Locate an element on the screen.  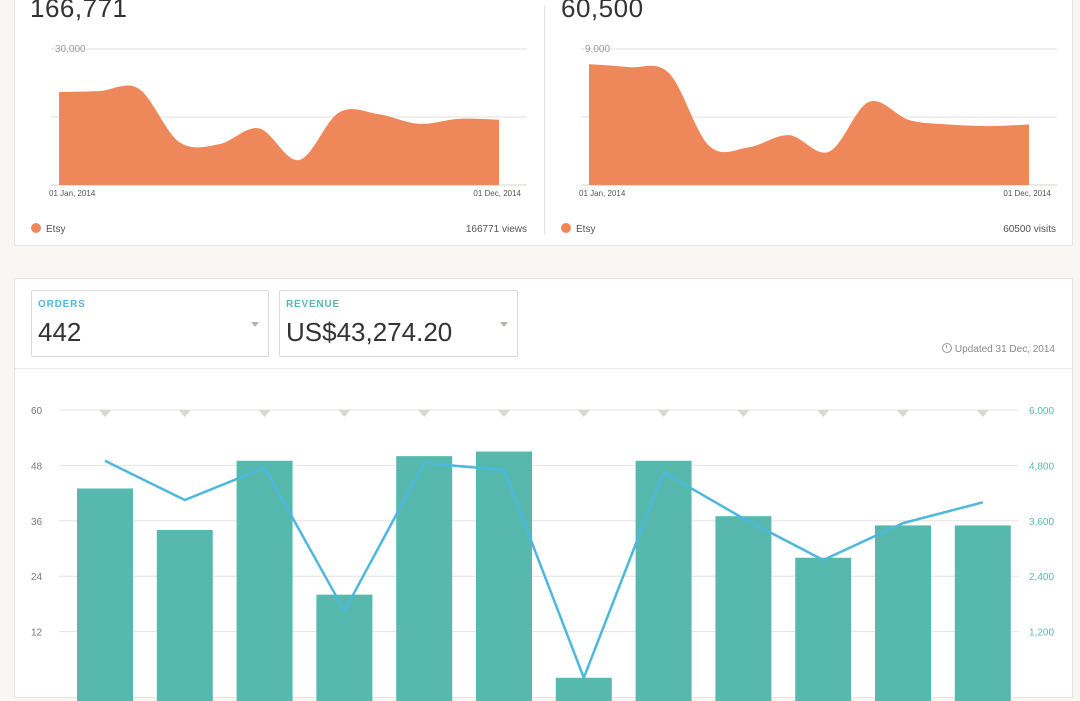
left-y-tick-label: 48 is located at coordinates (37, 466).